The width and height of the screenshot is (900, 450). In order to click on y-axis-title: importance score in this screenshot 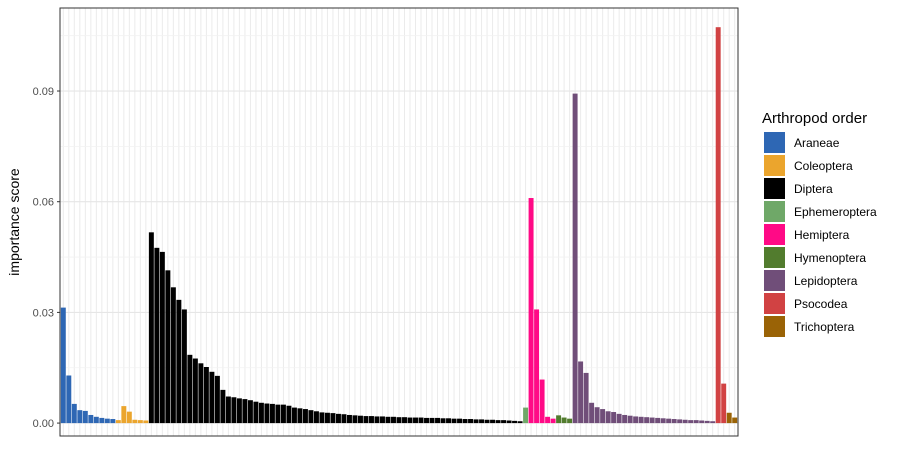, I will do `click(14, 222)`.